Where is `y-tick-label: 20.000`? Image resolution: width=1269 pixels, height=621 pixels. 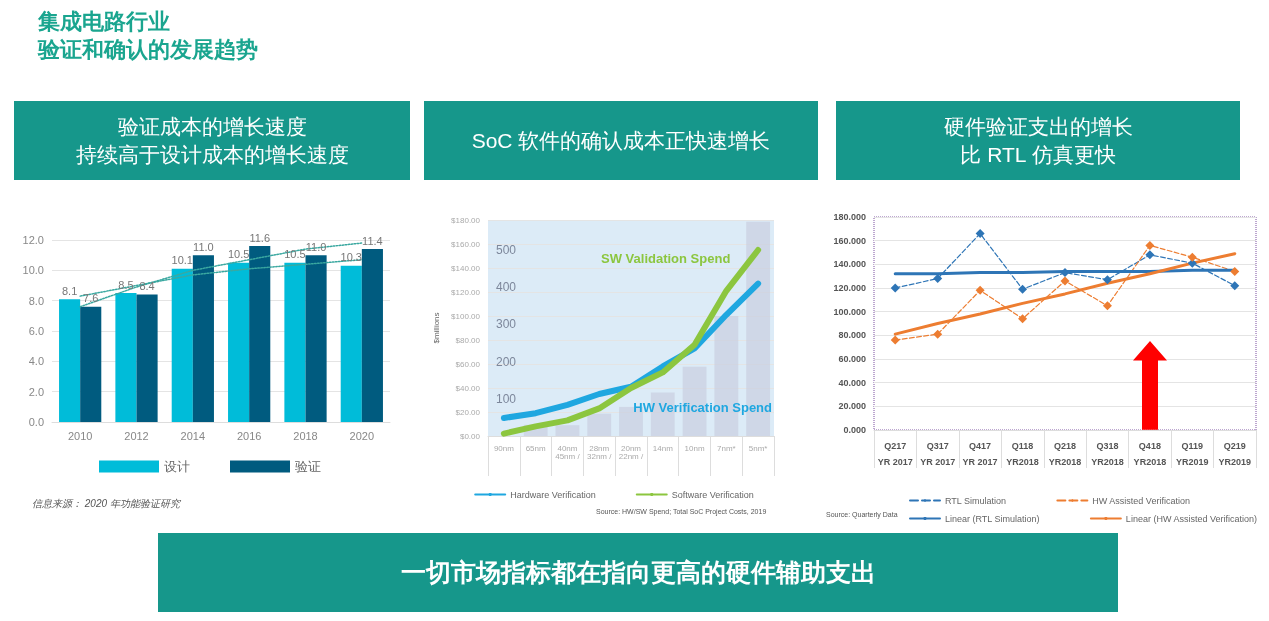
y-tick-label: 20.000 is located at coordinates (852, 406).